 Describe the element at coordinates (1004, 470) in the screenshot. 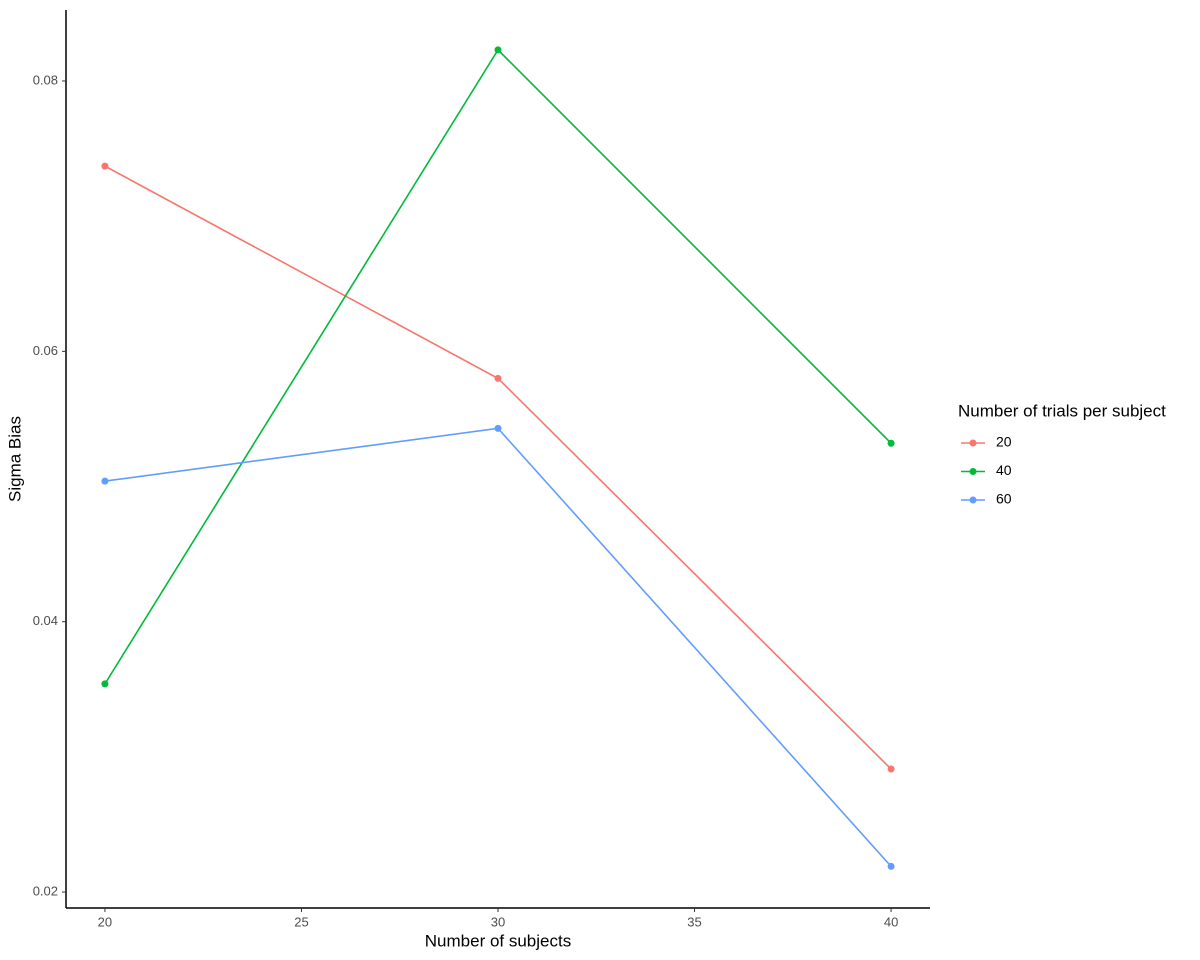

I see `legend-label: 40` at that location.